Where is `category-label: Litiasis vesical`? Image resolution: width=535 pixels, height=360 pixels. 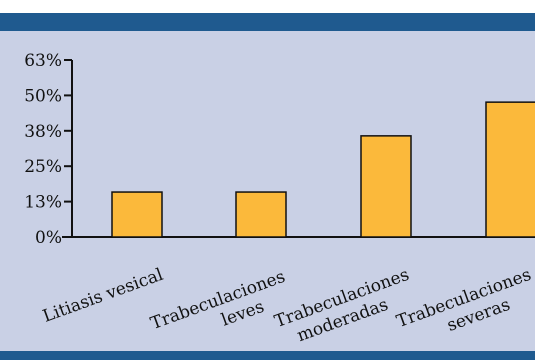
category-label: Litiasis vesical is located at coordinates (103, 296).